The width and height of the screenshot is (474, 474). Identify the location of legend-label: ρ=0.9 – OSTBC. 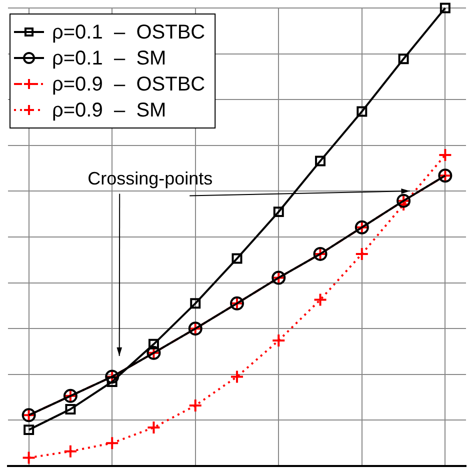
(129, 85).